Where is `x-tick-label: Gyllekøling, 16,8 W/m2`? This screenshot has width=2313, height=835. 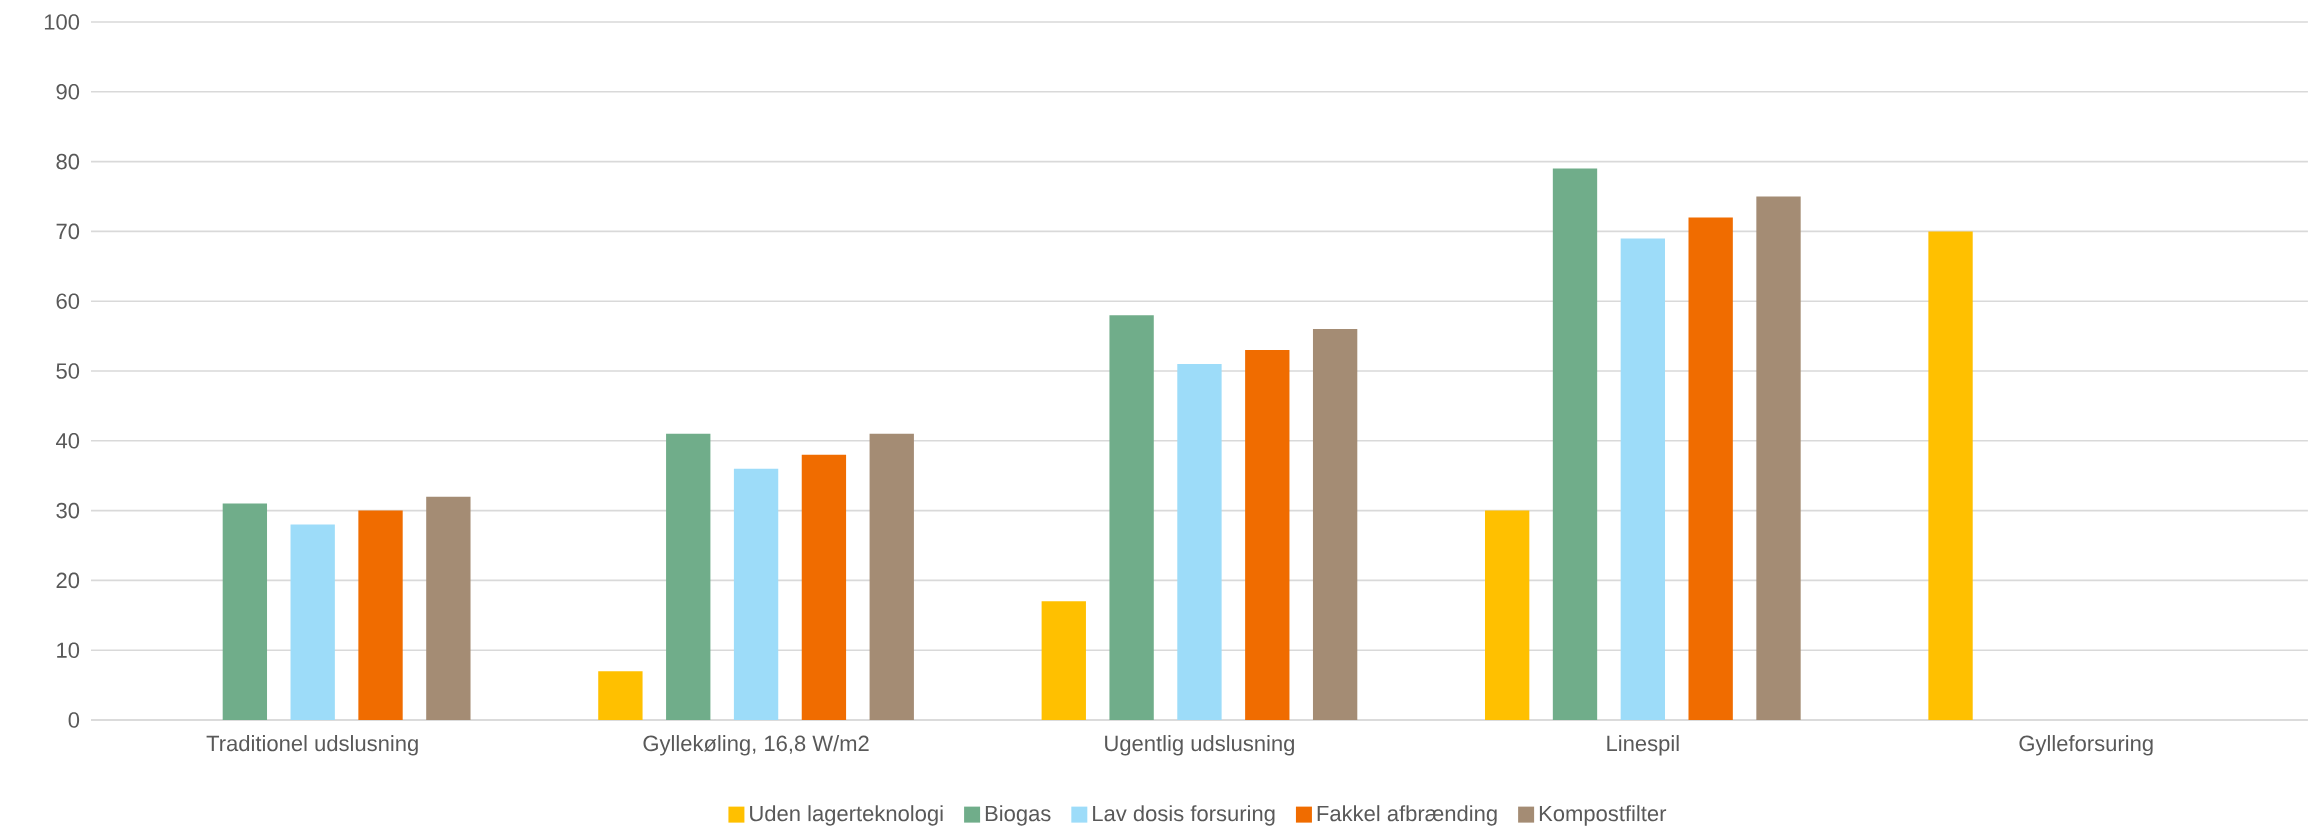
x-tick-label: Gyllekøling, 16,8 W/m2 is located at coordinates (756, 745).